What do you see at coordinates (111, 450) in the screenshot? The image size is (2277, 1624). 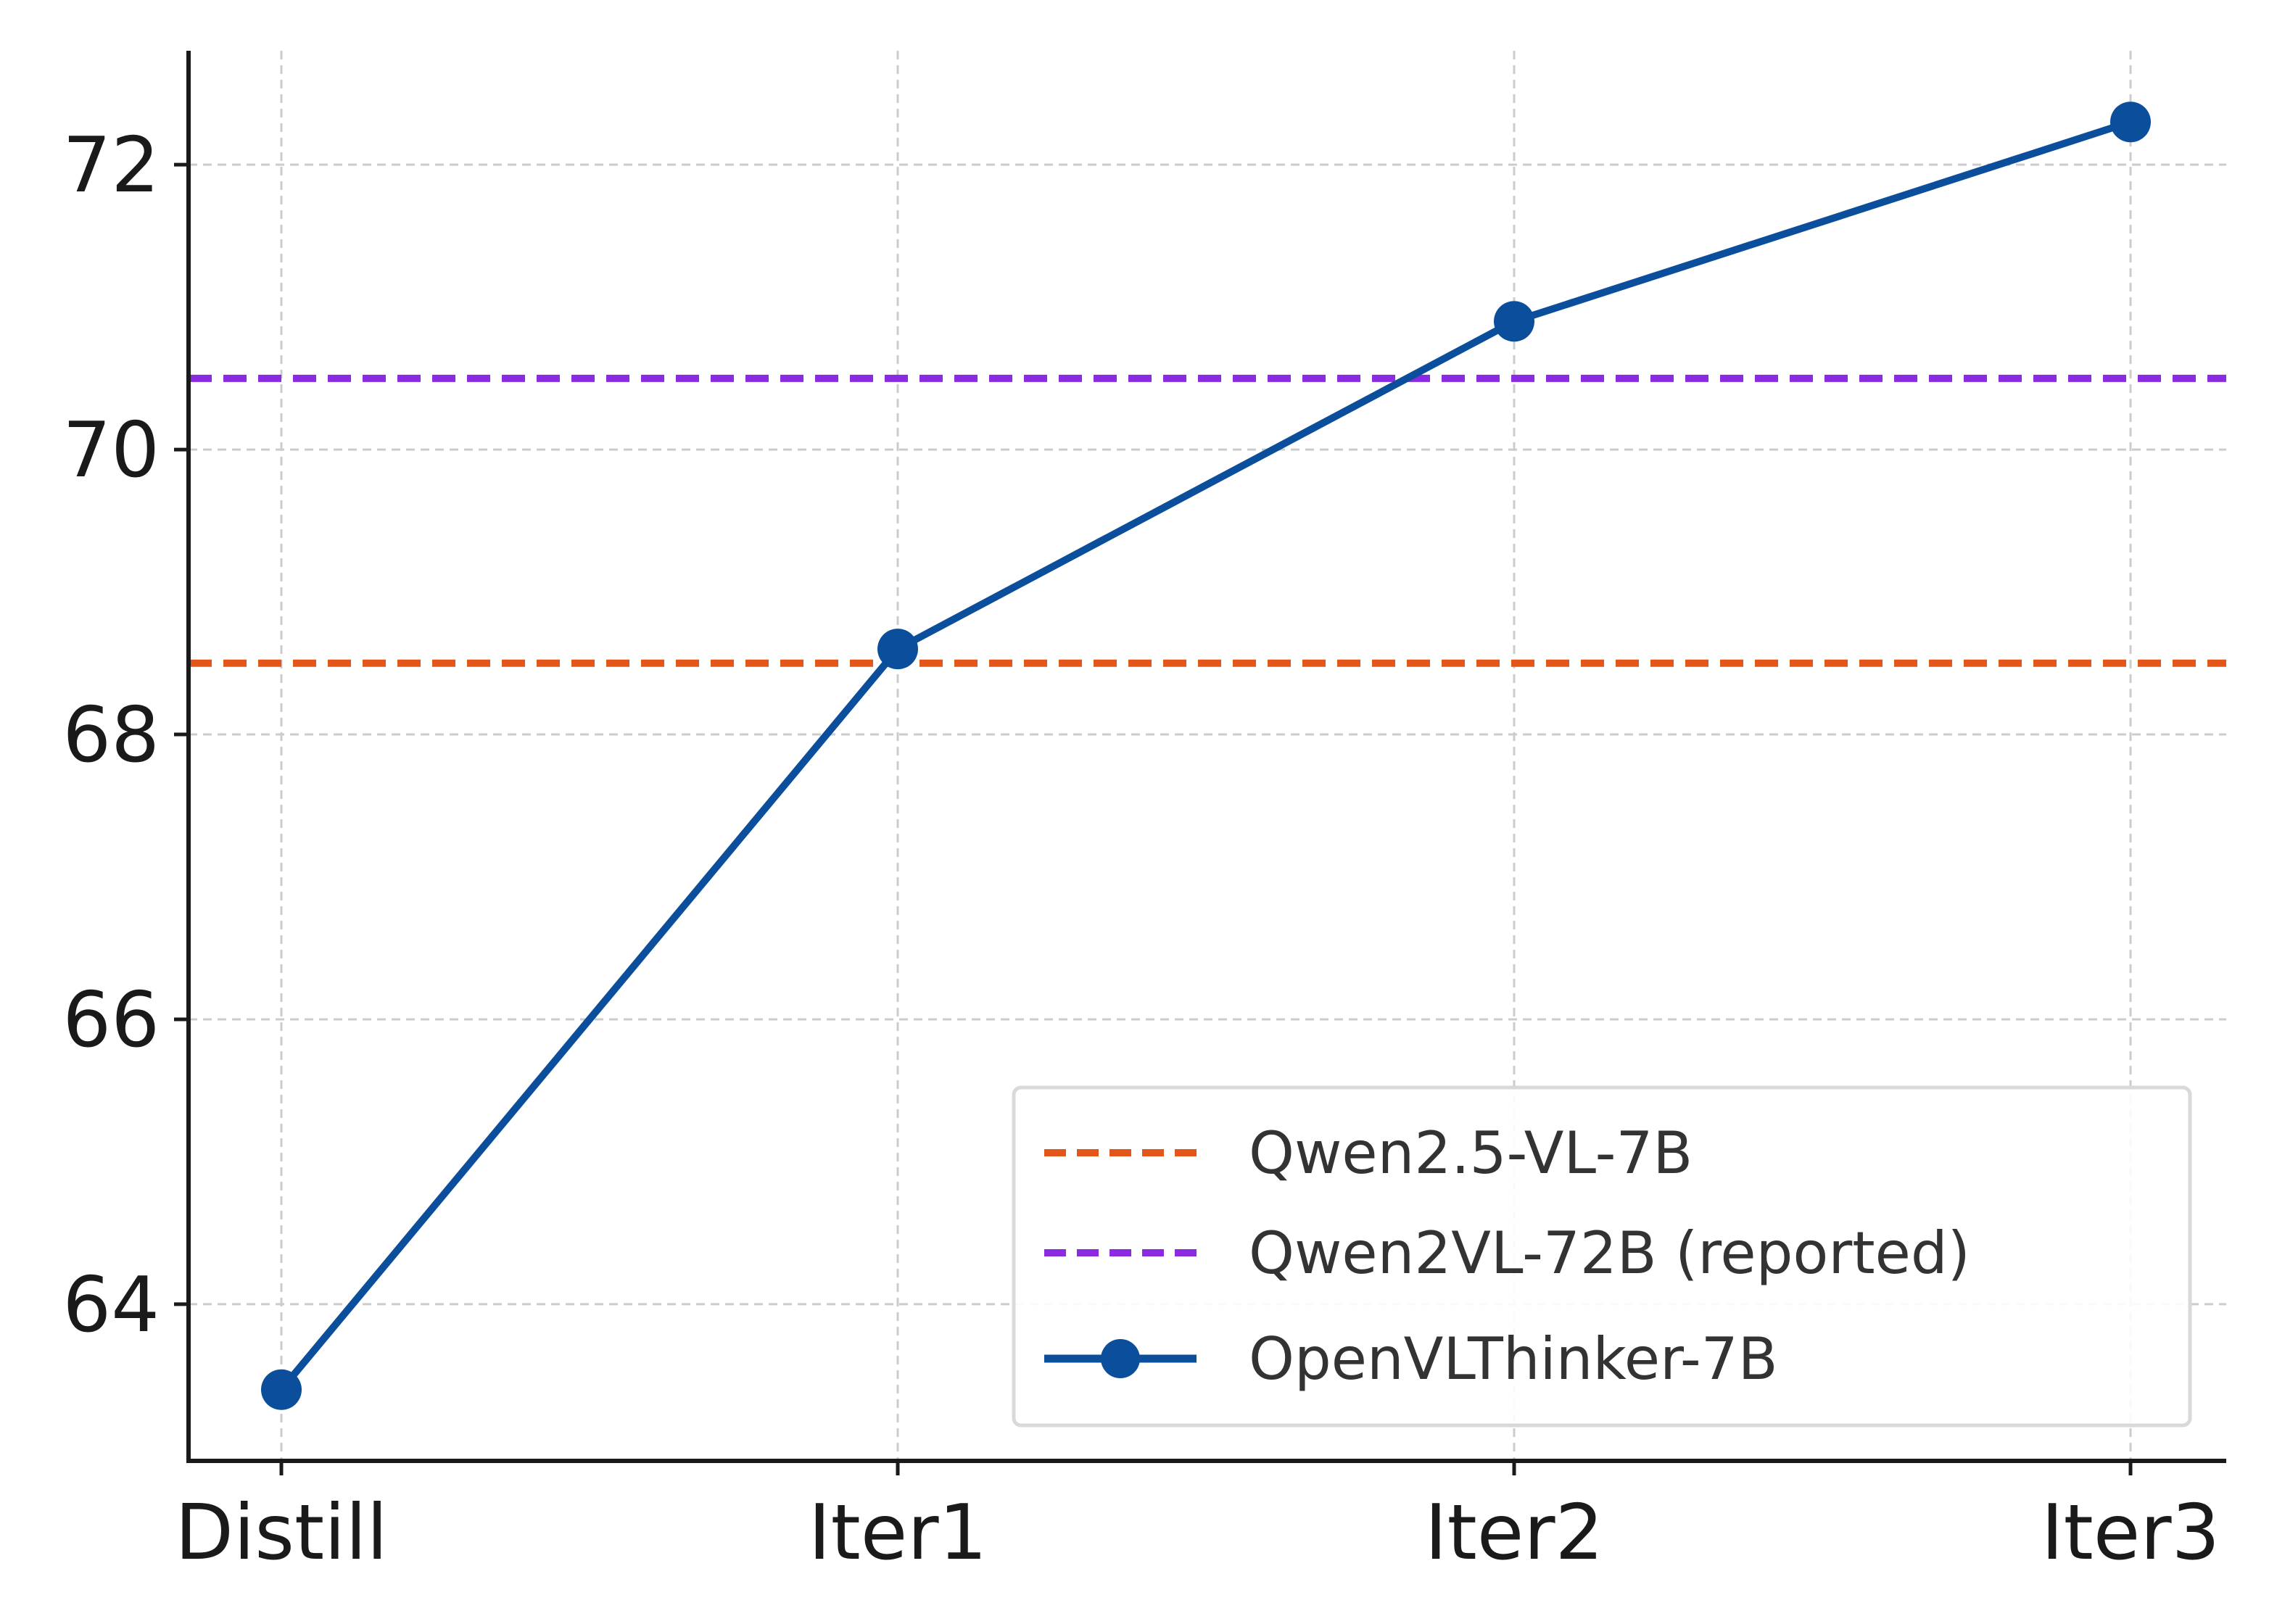 I see `y-tick-label: 70` at bounding box center [111, 450].